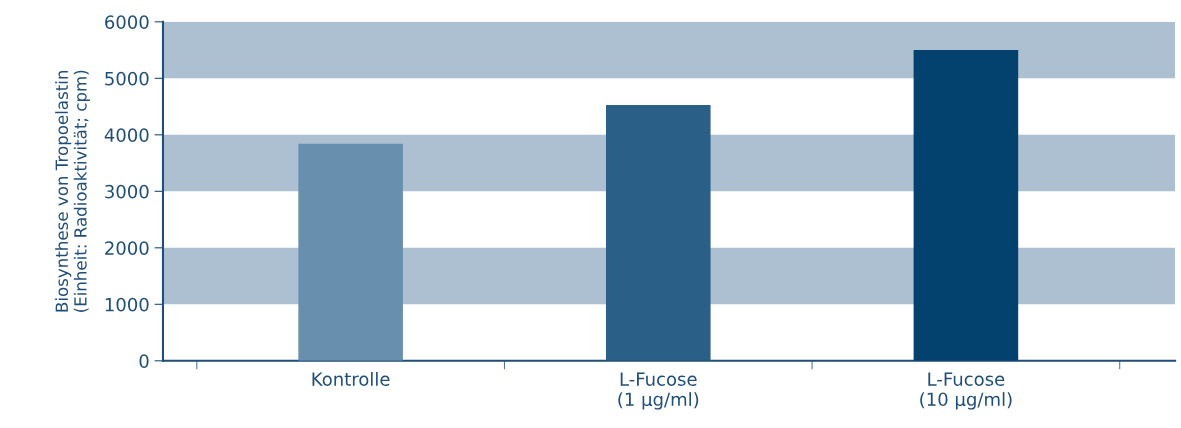 The width and height of the screenshot is (1181, 428). I want to click on x-tick-label: L-Fucose (1 µg/ml), so click(658, 391).